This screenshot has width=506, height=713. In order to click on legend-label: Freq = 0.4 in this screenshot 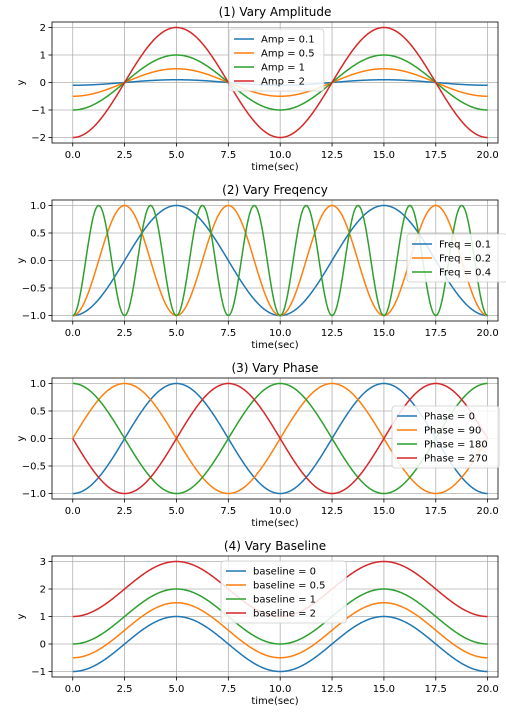, I will do `click(465, 273)`.